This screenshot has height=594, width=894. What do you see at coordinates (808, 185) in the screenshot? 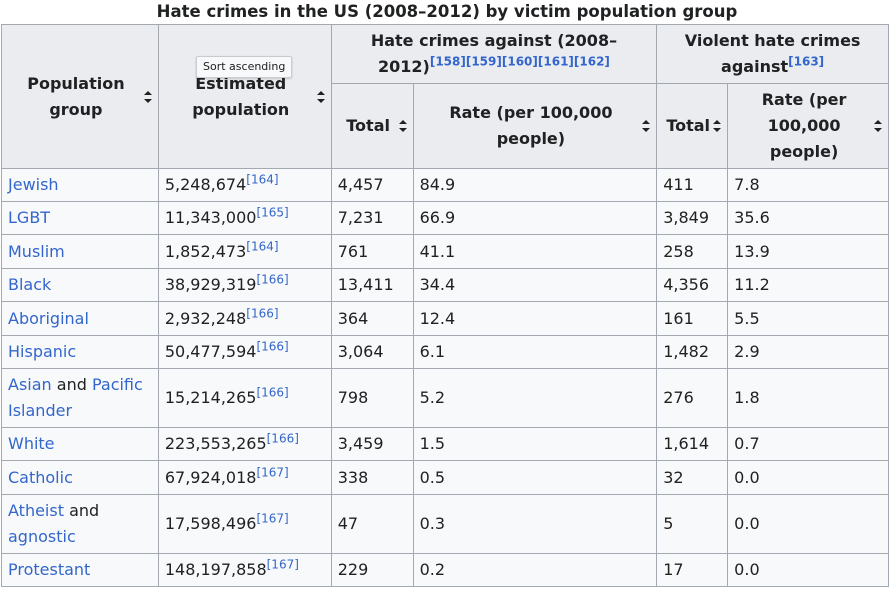
I see `violent-rate-cell: 7.8` at bounding box center [808, 185].